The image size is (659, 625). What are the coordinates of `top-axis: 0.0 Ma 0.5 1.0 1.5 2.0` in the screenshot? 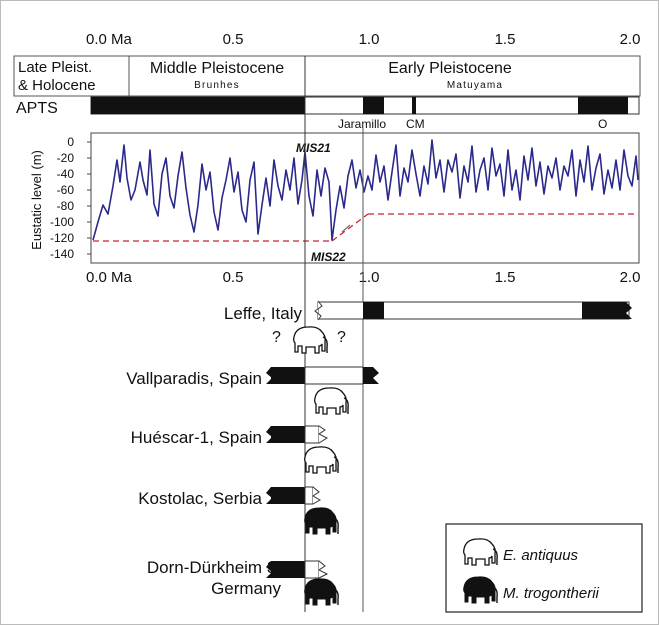 It's located at (363, 39).